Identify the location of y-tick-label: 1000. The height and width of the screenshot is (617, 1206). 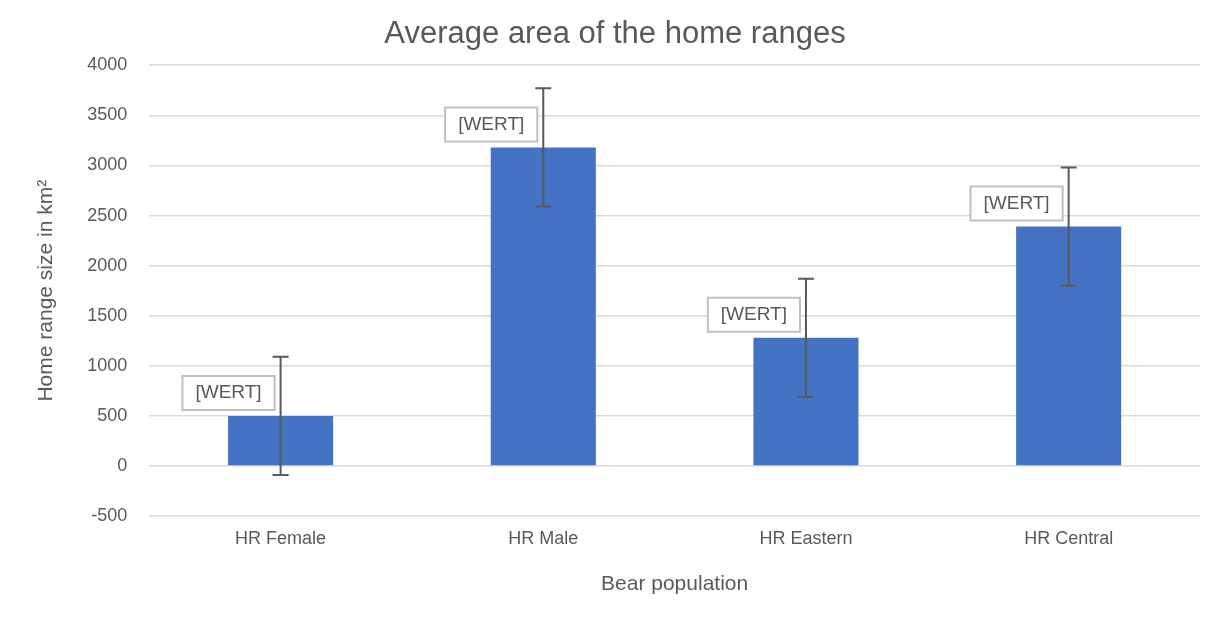
(107, 364).